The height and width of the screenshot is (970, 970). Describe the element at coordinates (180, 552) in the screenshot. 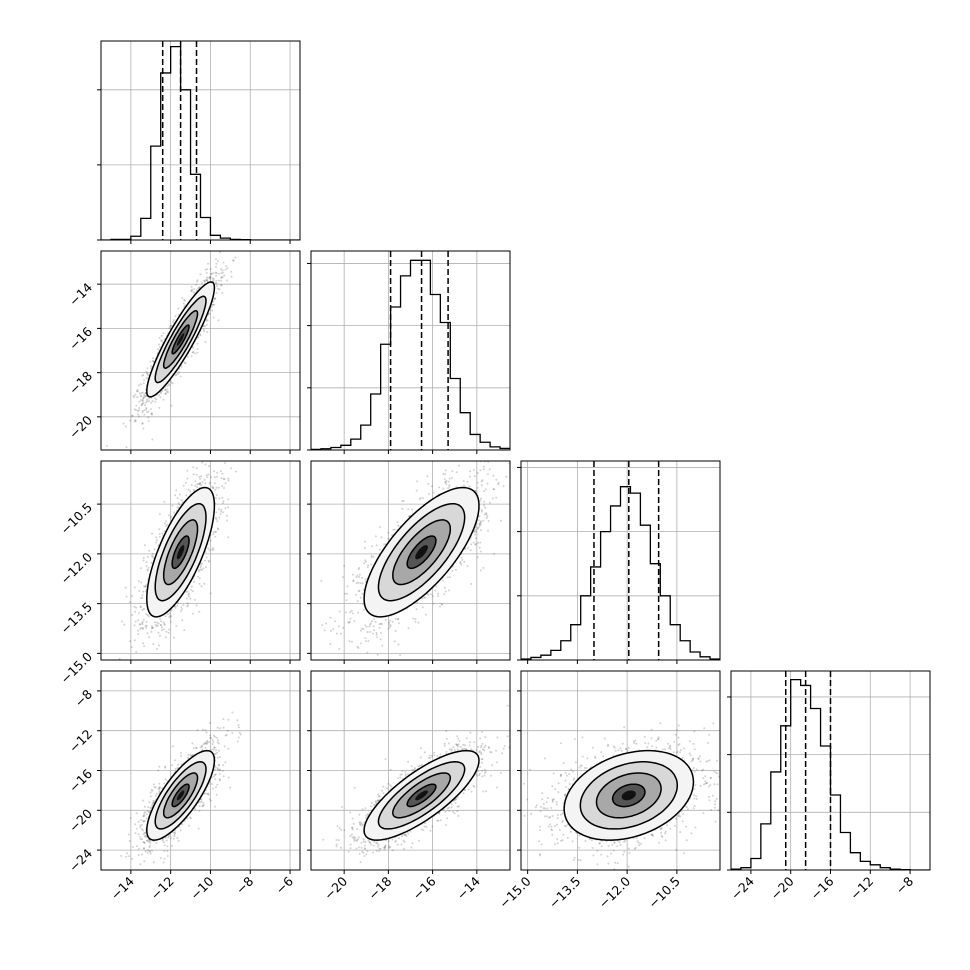

I see `contour-line` at that location.